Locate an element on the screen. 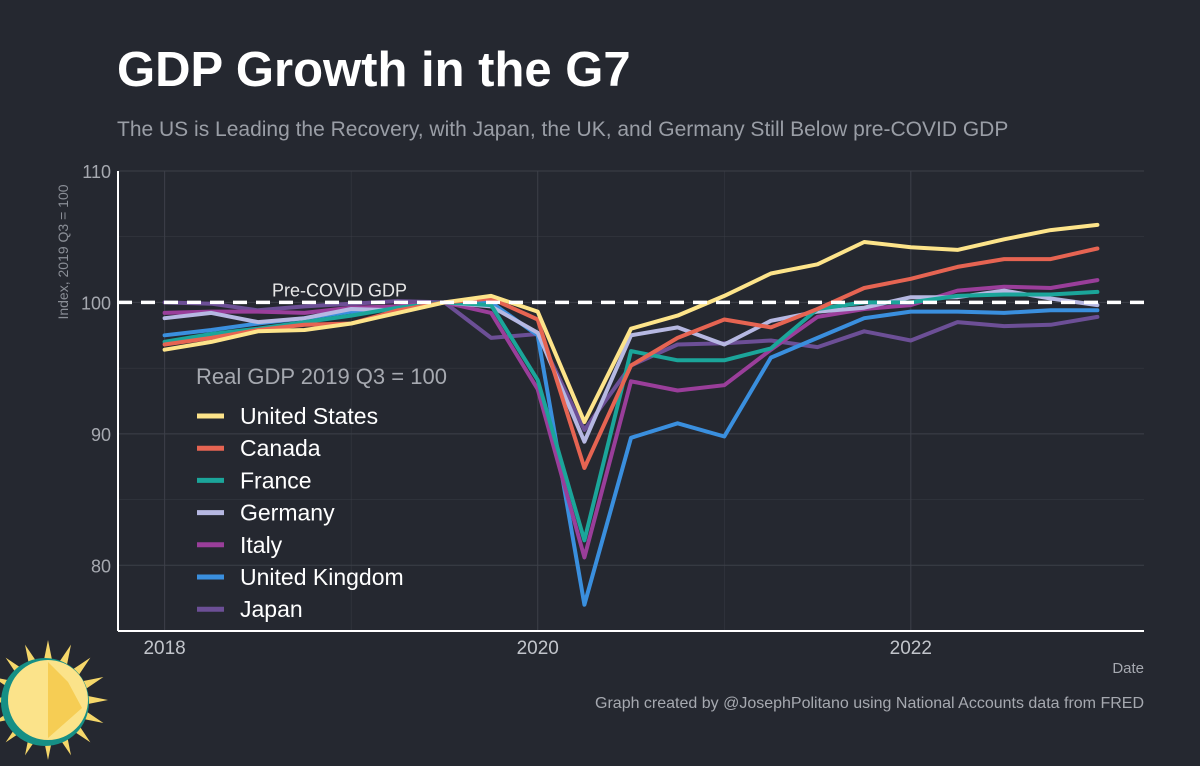 This screenshot has width=1200, height=766. legend-label-united-kingdom: United Kingdom is located at coordinates (322, 577).